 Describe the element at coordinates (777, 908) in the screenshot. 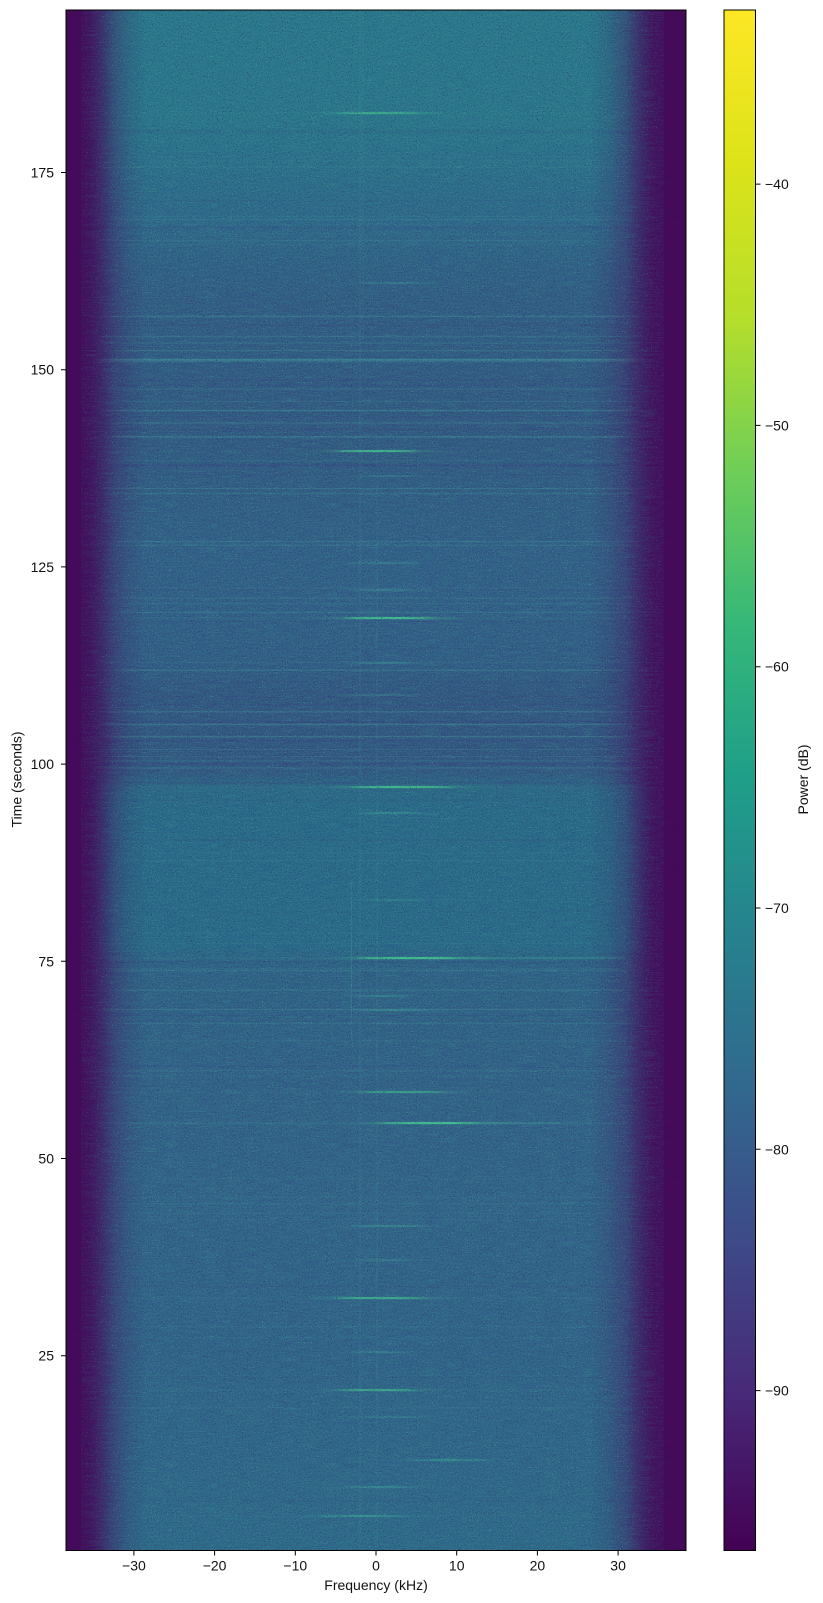

I see `svg-text: −70` at that location.